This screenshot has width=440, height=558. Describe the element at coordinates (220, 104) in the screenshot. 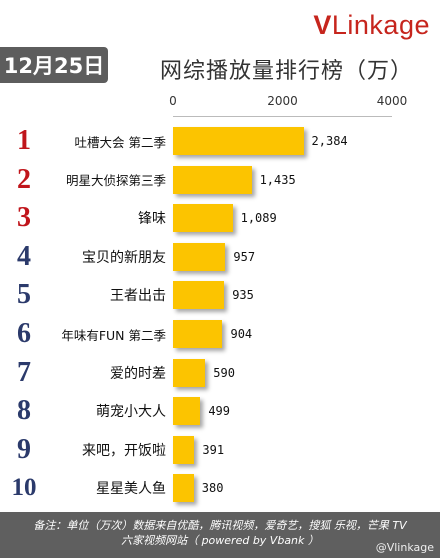

I see `x-axis-ticks: 0 2000 4000` at that location.